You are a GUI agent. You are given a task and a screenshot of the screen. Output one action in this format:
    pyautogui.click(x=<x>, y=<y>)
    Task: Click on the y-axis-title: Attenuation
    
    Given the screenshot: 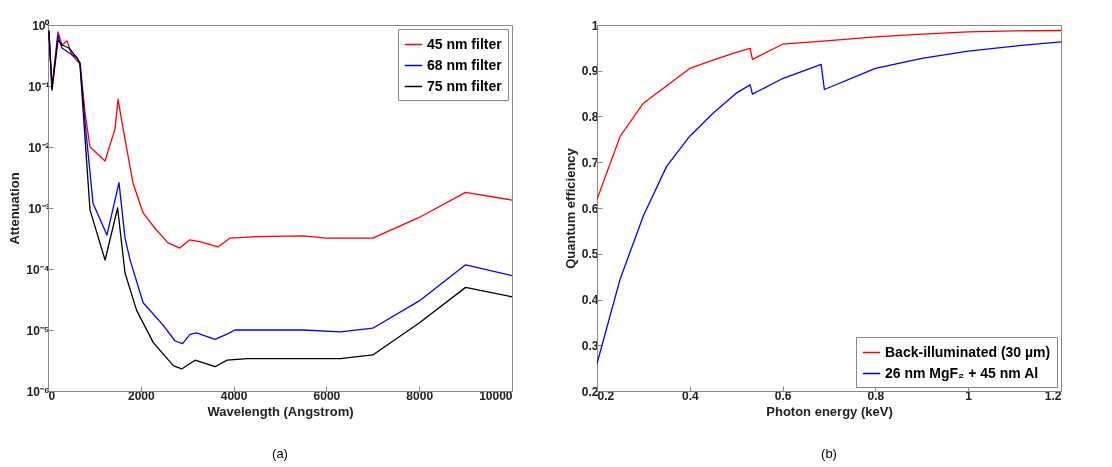 What is the action you would take?
    pyautogui.click(x=15, y=208)
    